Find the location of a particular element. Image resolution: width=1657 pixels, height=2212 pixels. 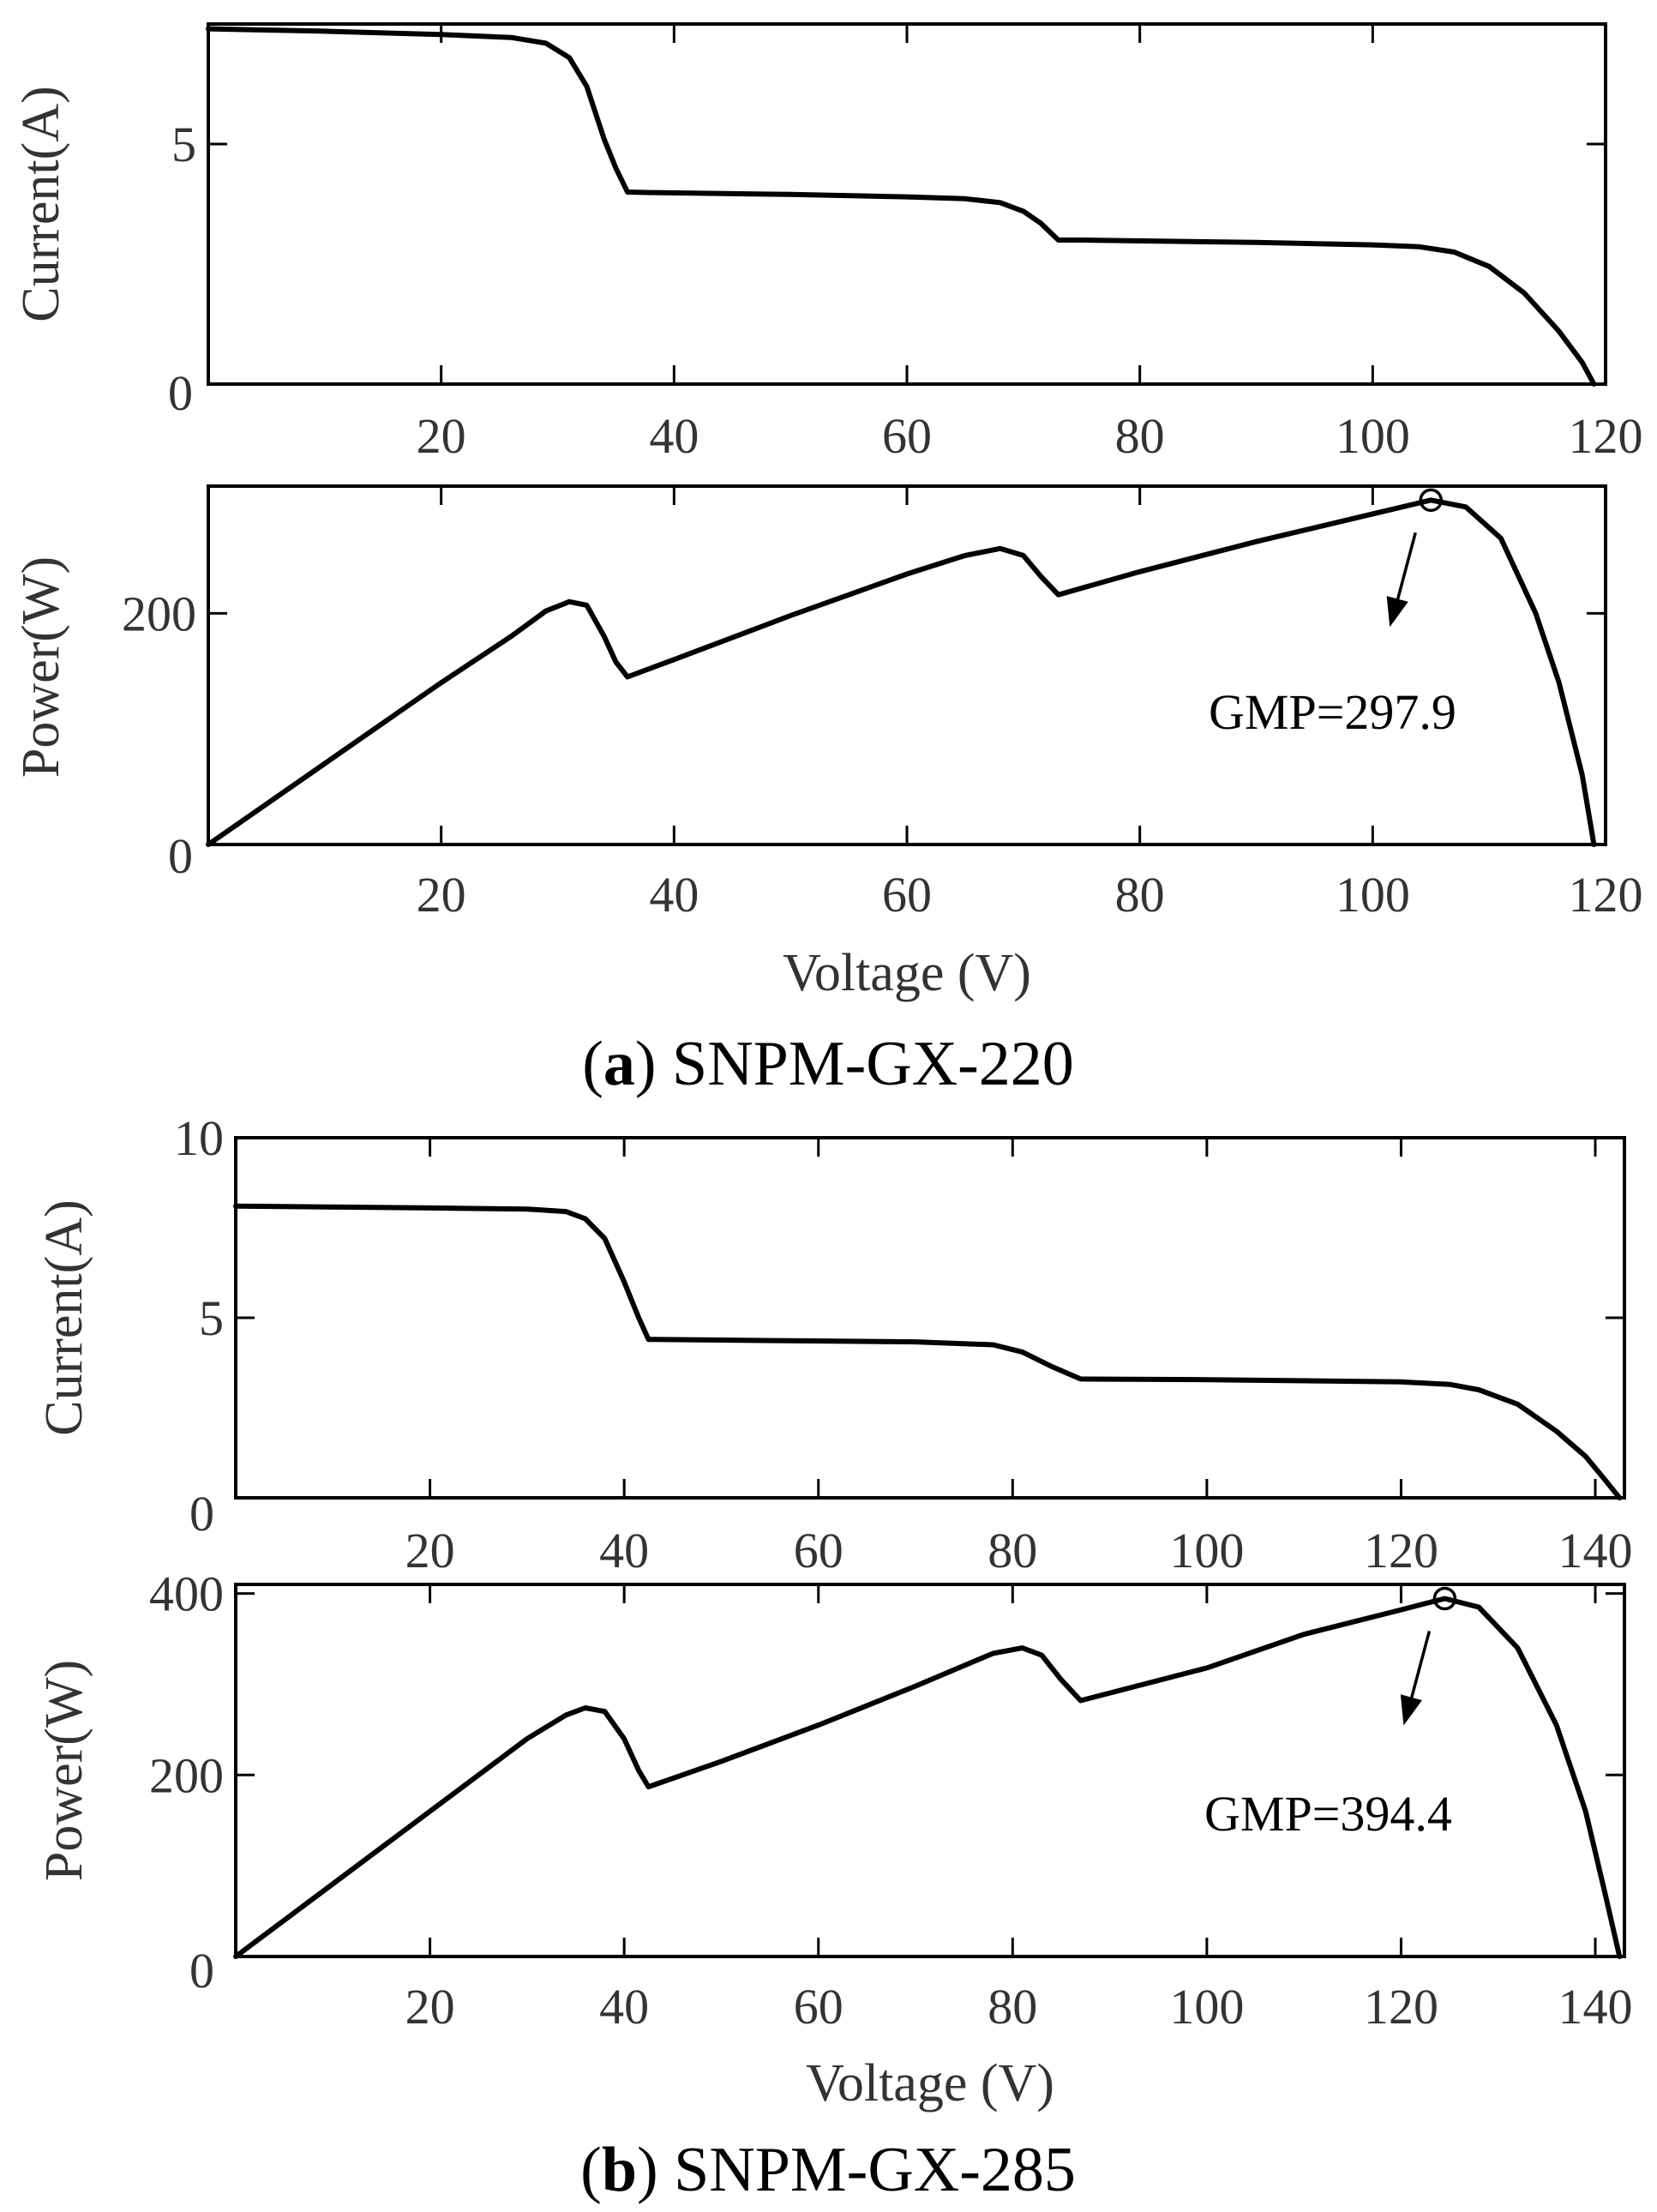

y-tick-label: 400 is located at coordinates (186, 1594).